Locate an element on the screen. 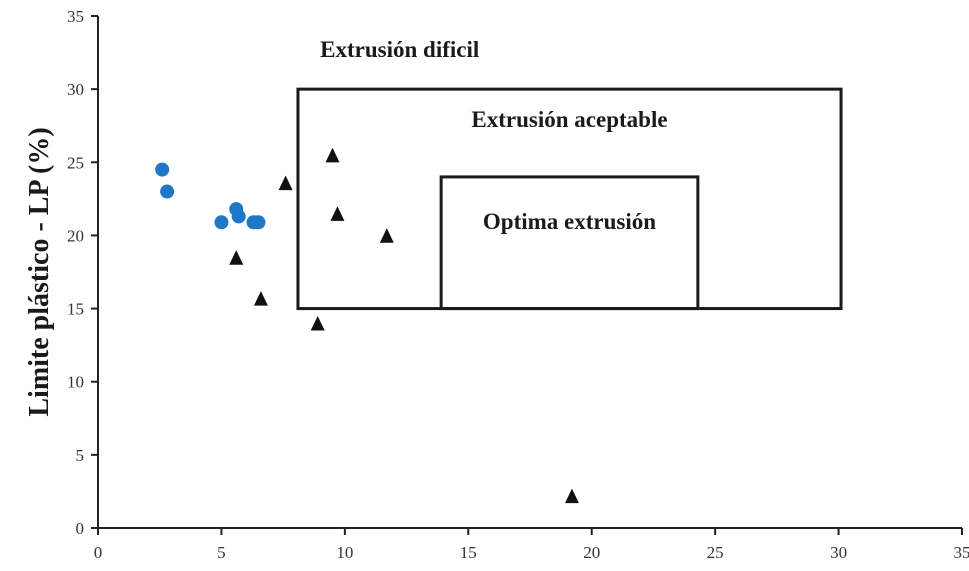 The image size is (969, 571). x-tick-label: 15 is located at coordinates (468, 552).